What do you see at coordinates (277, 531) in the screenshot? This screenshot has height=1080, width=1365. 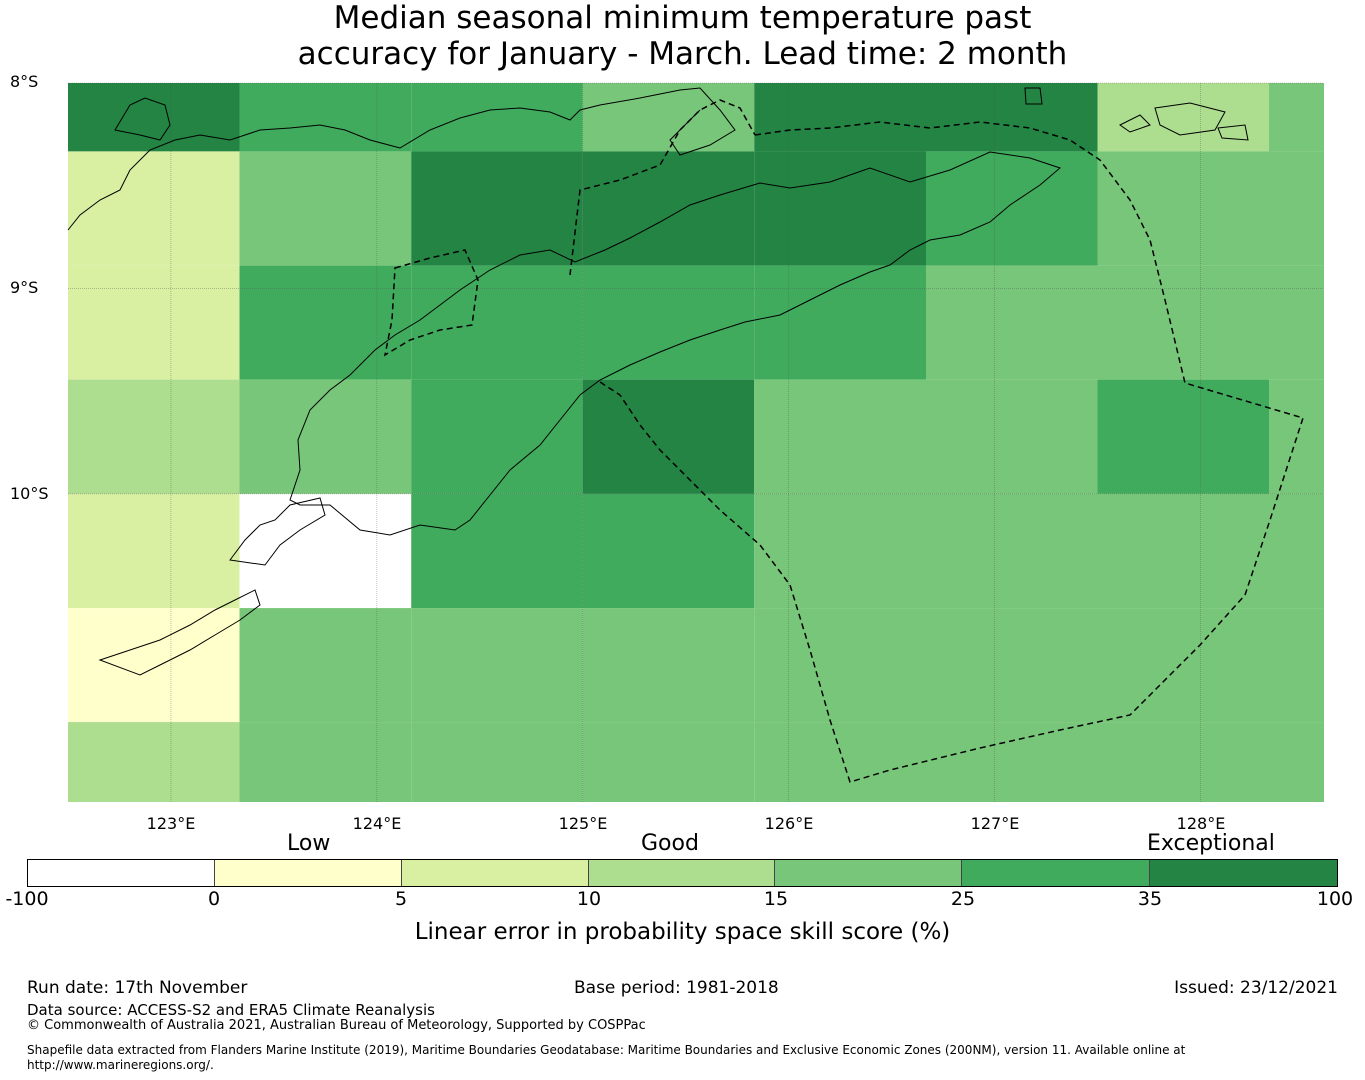 I see `coastline-island-semau` at bounding box center [277, 531].